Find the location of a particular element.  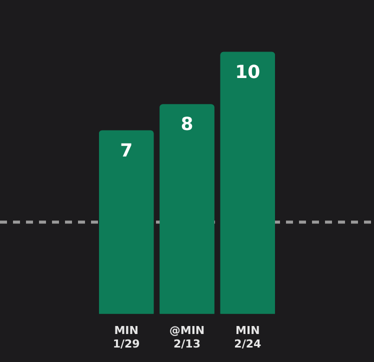

x-tick-label: MIN 1/29 is located at coordinates (126, 337).